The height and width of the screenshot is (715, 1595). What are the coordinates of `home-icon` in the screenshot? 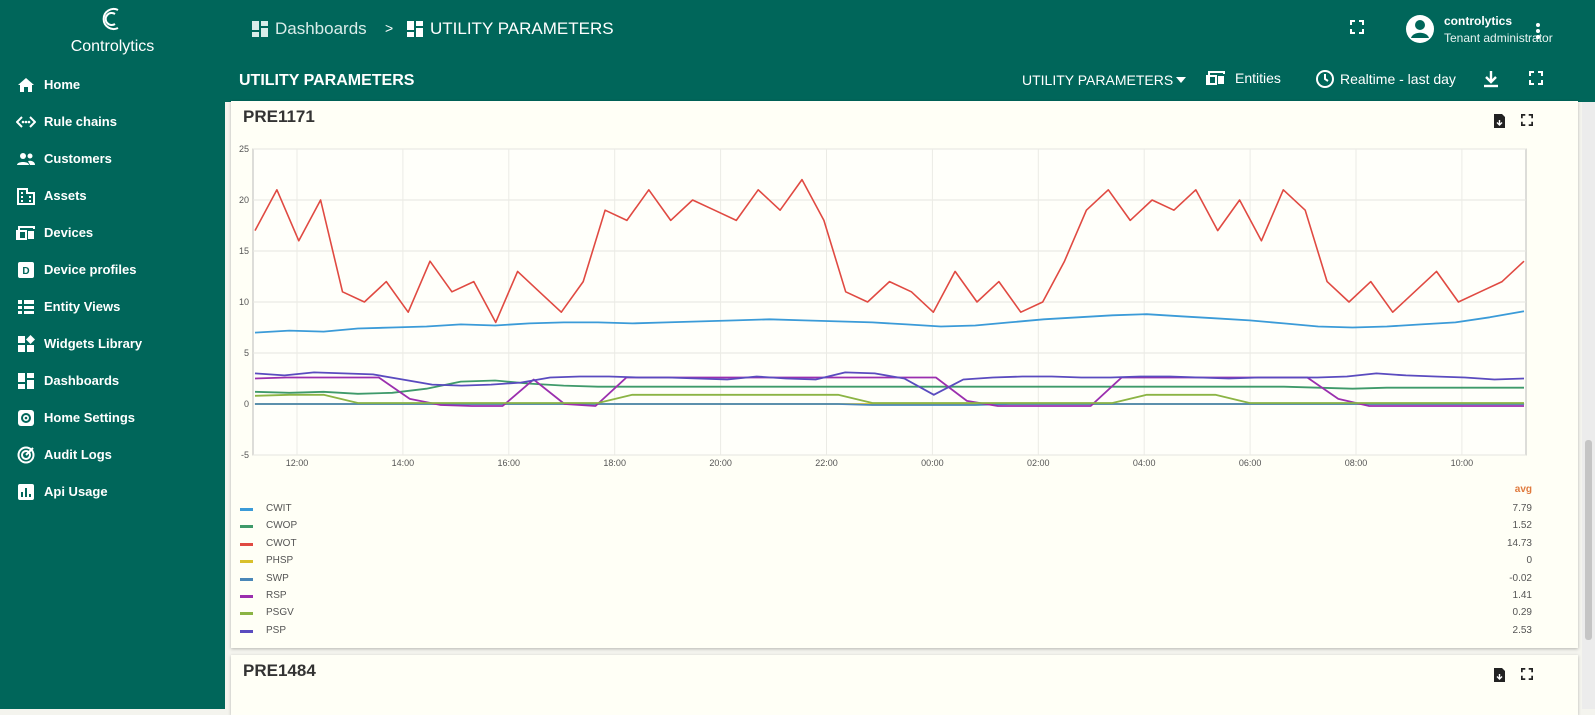 It's located at (26, 85).